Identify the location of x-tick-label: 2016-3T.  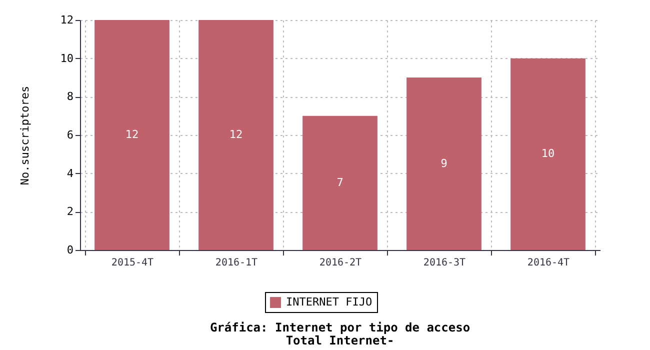
(444, 263).